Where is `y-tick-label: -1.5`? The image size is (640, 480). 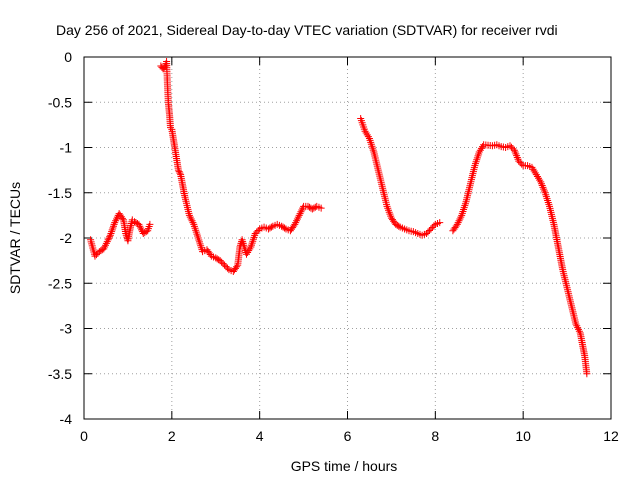 y-tick-label: -1.5 is located at coordinates (60, 193).